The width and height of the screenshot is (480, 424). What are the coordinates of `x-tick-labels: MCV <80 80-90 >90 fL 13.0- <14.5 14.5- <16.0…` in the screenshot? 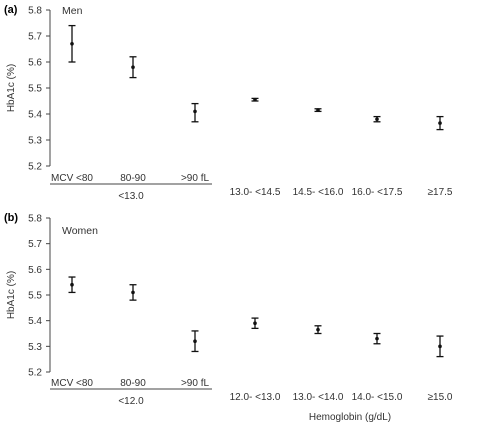 It's located at (252, 185).